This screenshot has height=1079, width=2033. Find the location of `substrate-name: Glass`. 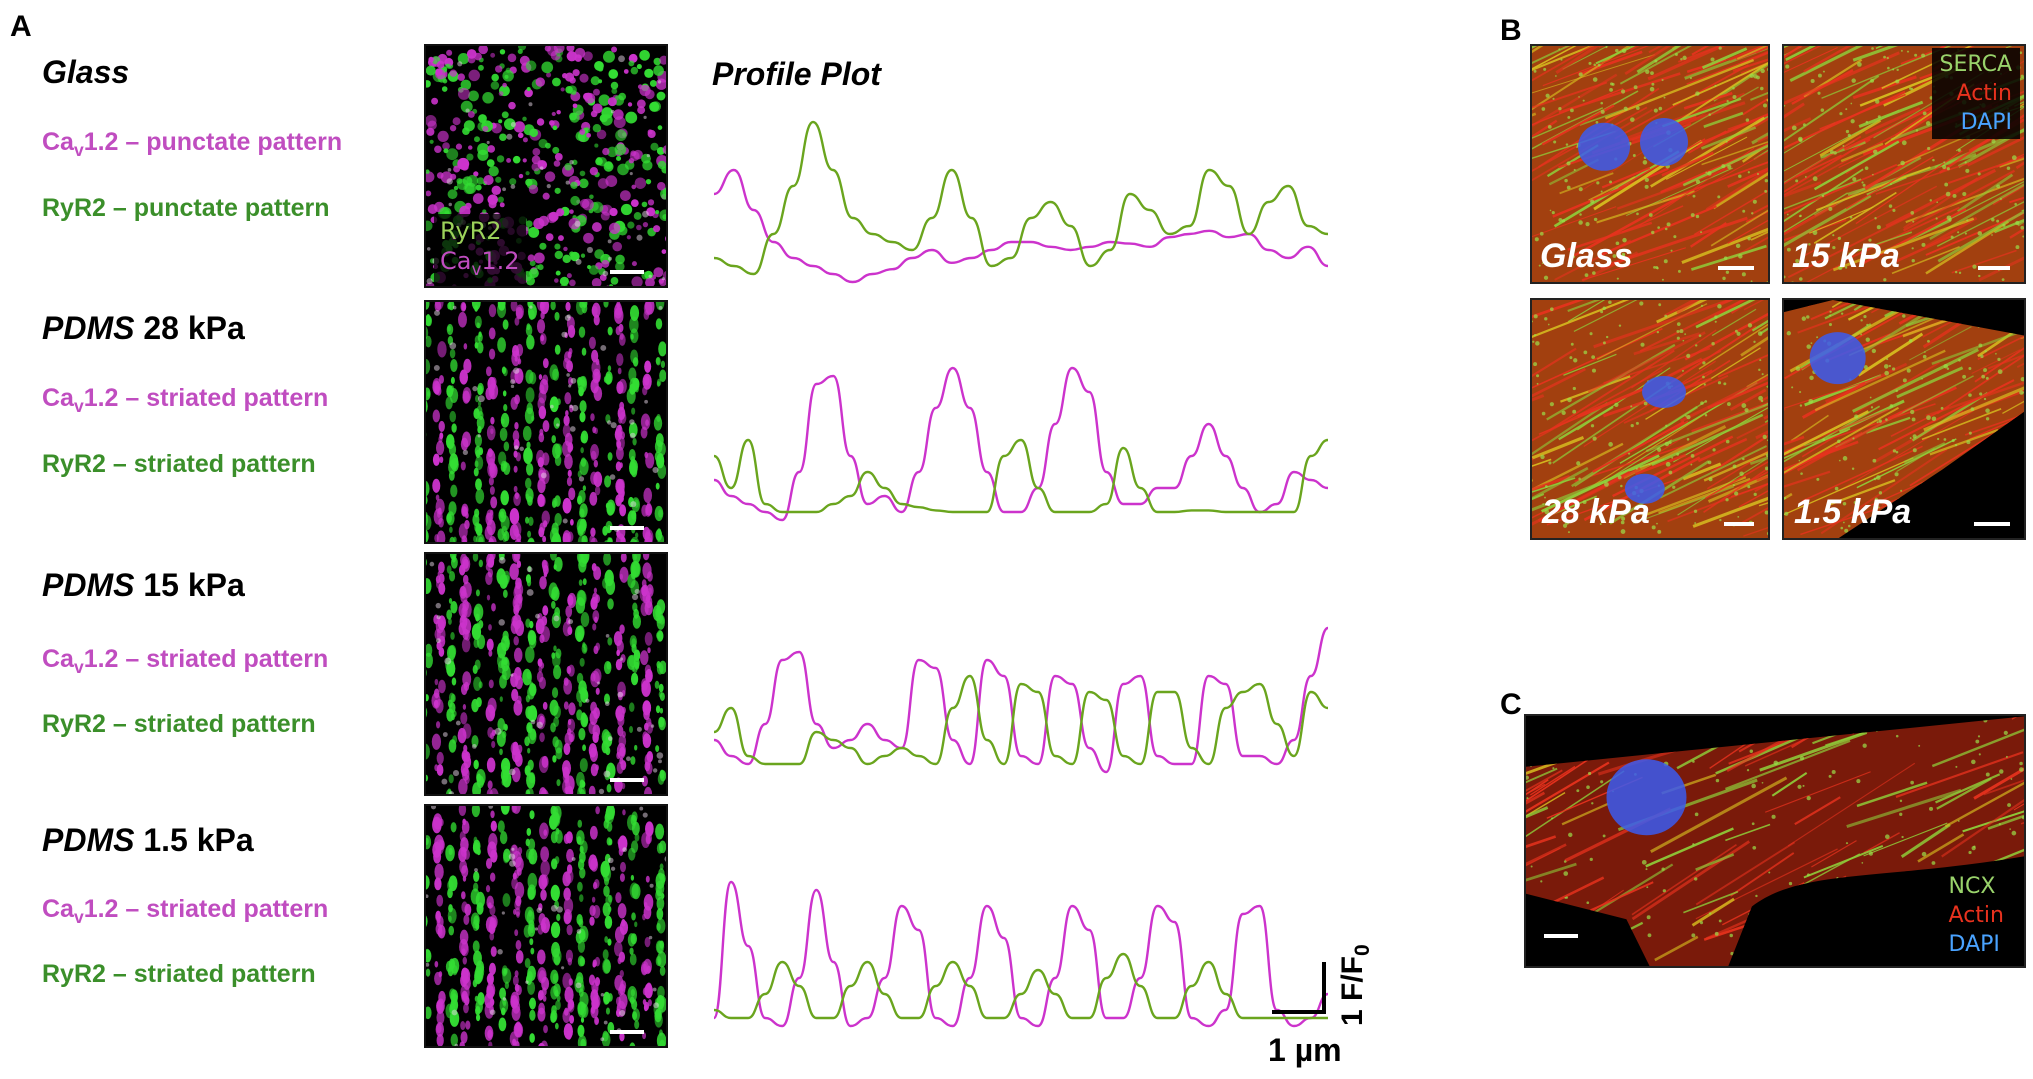

substrate-name: Glass is located at coordinates (86, 72).